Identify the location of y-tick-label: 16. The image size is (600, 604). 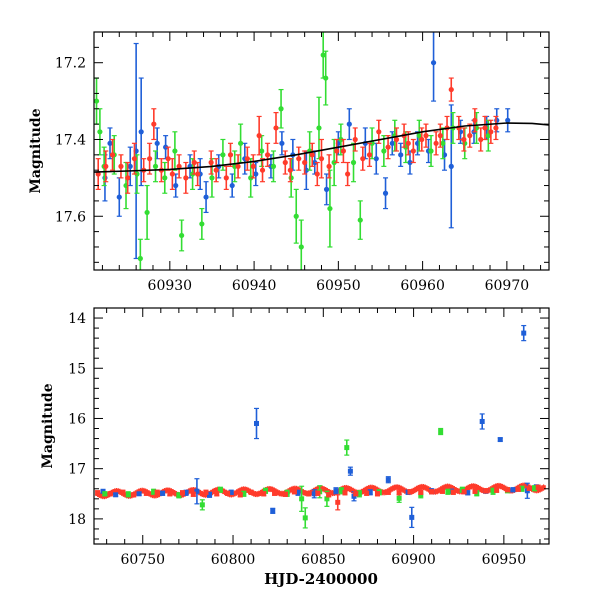
(77, 419).